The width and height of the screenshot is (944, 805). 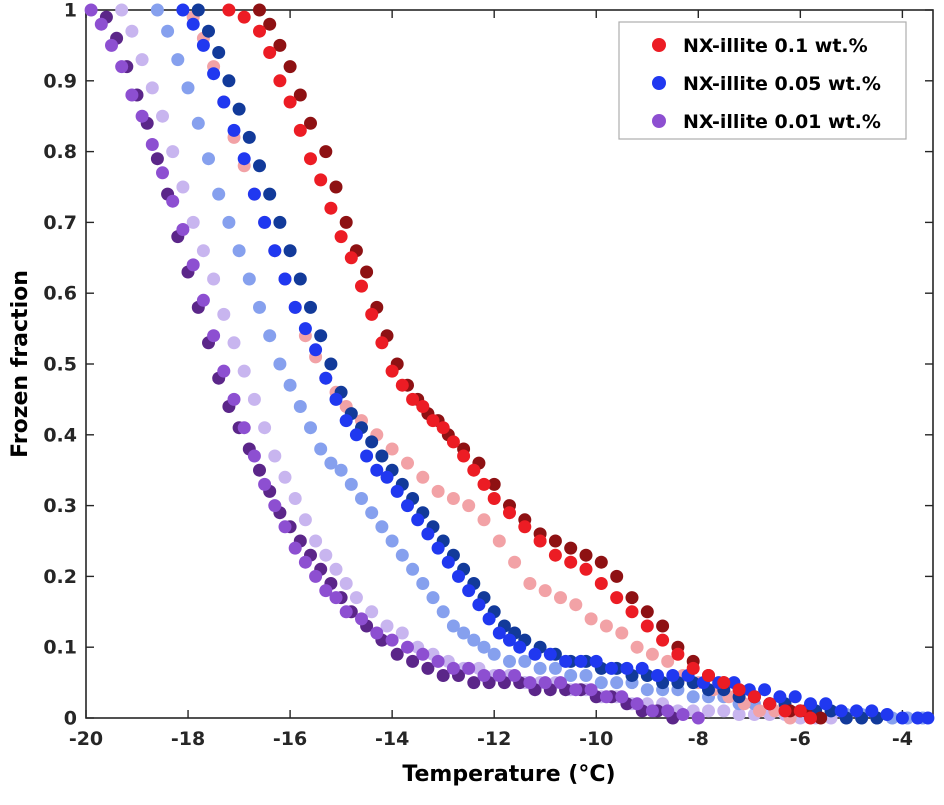 What do you see at coordinates (659, 45) in the screenshot?
I see `legend-marker-icon` at bounding box center [659, 45].